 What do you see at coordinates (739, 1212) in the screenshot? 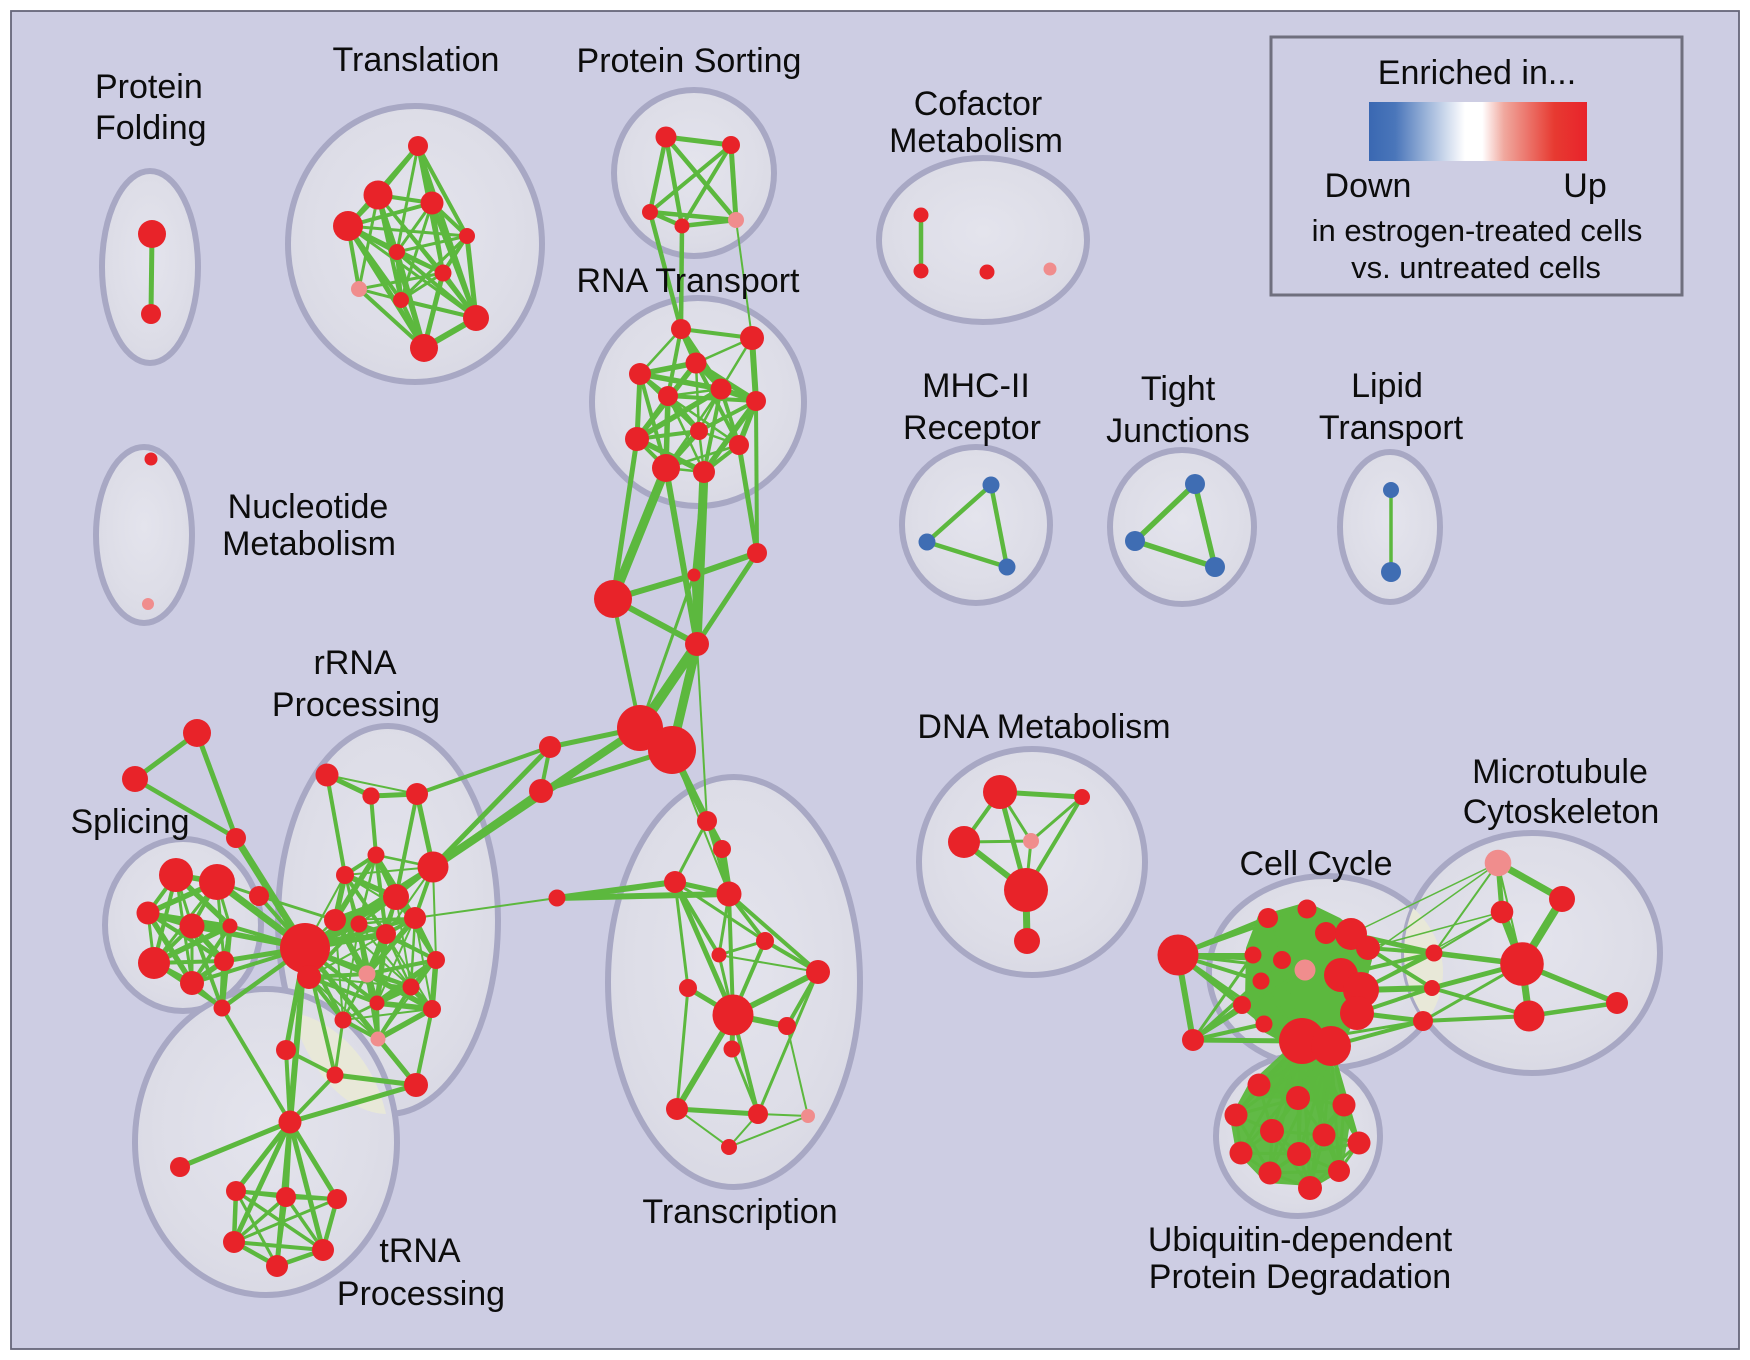
I see `svg-text: Transcription` at bounding box center [739, 1212].